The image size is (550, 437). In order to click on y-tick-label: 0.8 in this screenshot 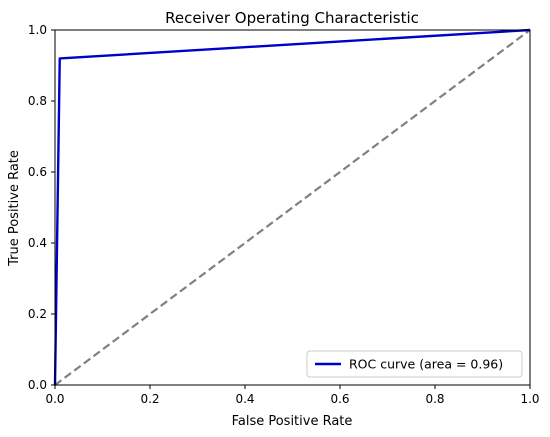, I will do `click(37, 101)`.